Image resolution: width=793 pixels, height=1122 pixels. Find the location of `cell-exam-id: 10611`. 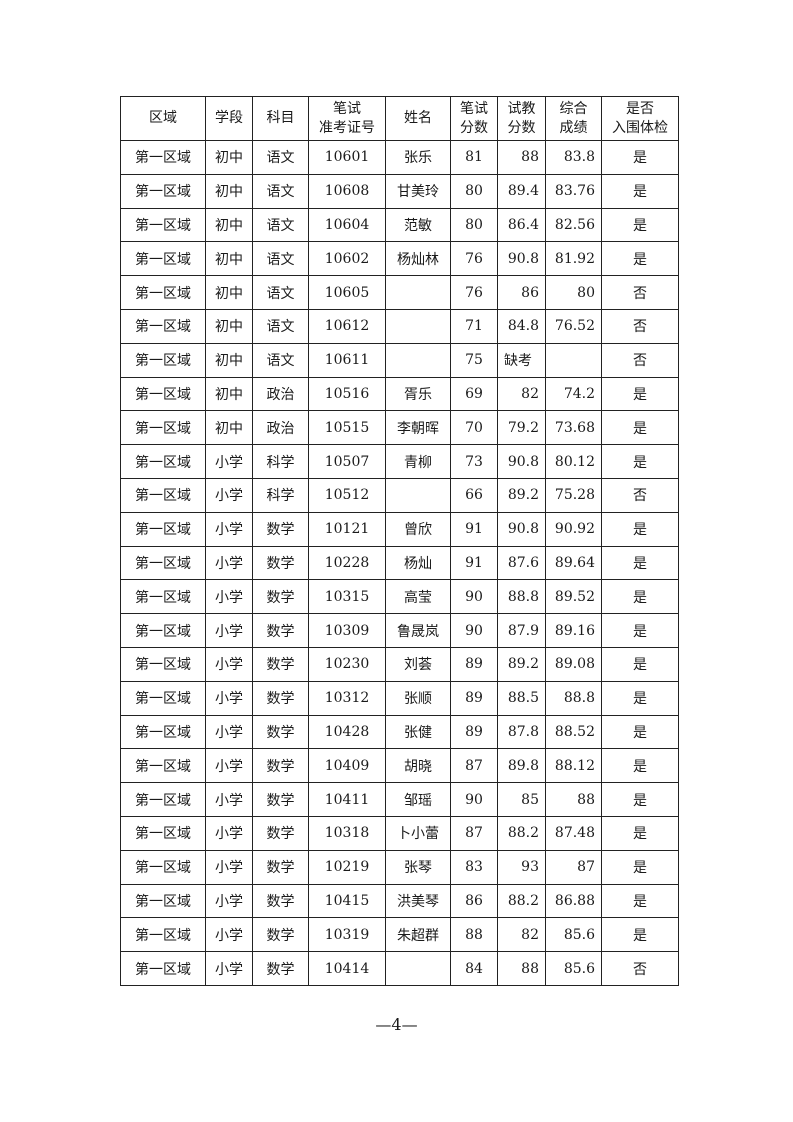

cell-exam-id: 10611 is located at coordinates (347, 360).